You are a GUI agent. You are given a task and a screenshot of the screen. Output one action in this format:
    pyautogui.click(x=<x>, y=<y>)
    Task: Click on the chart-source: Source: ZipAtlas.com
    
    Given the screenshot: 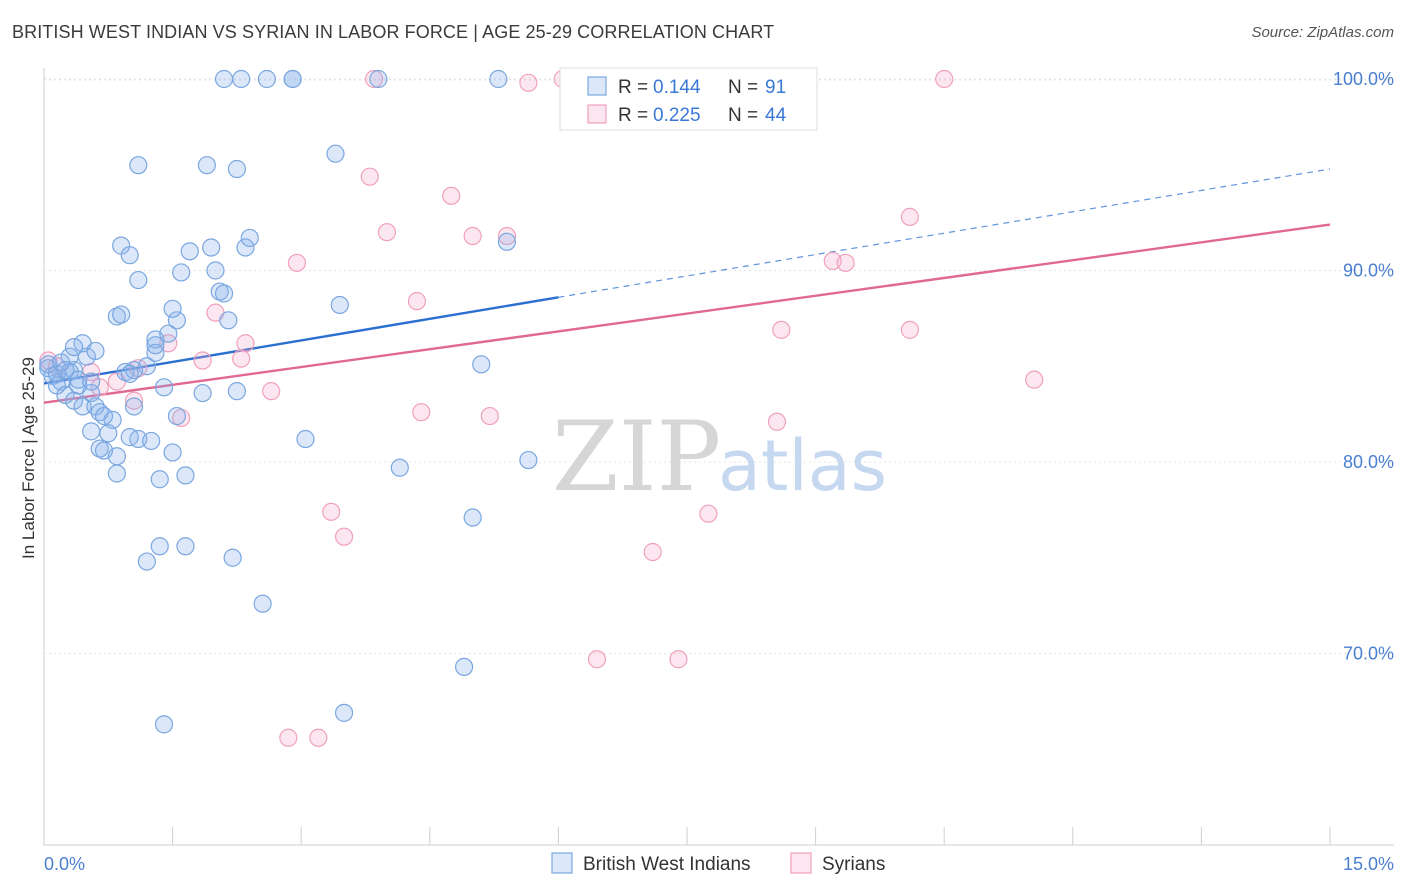 What is the action you would take?
    pyautogui.click(x=1322, y=32)
    